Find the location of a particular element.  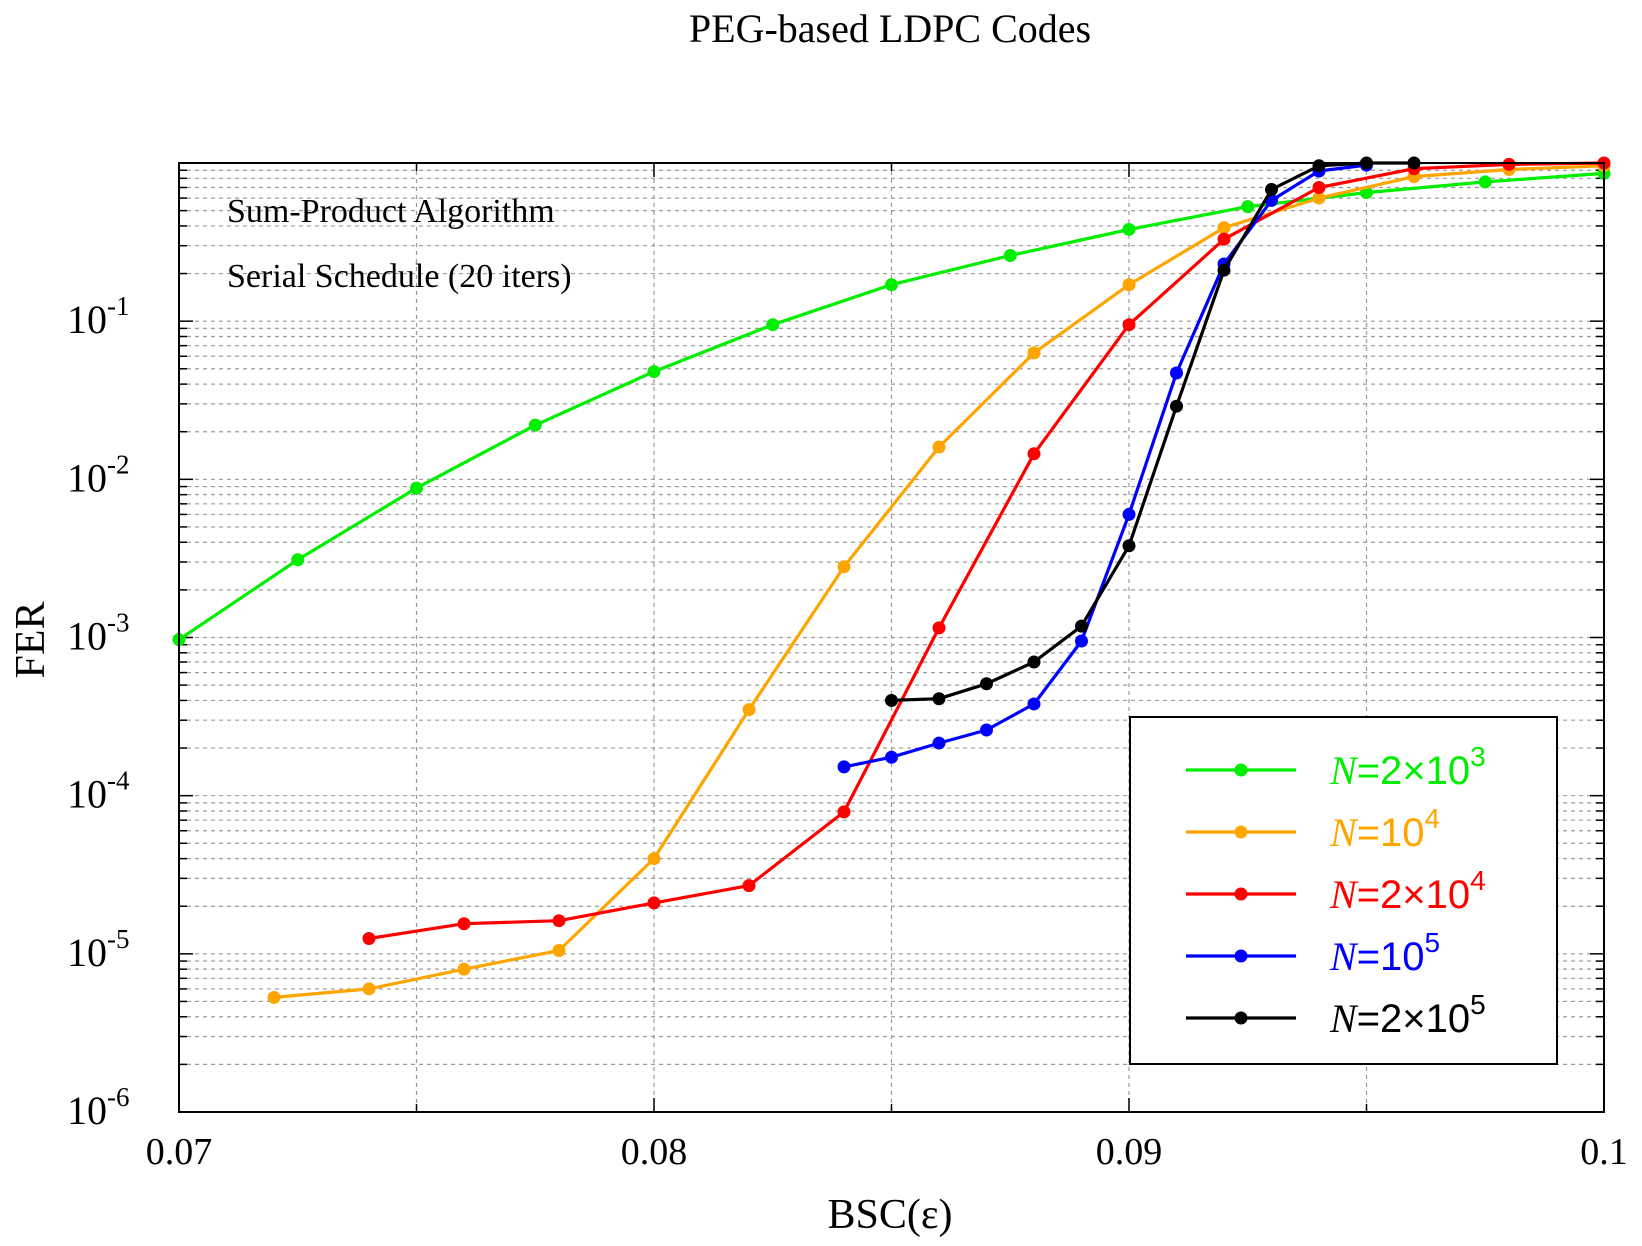

annotation-algorithm: Sum-Product Algorithm is located at coordinates (391, 211).